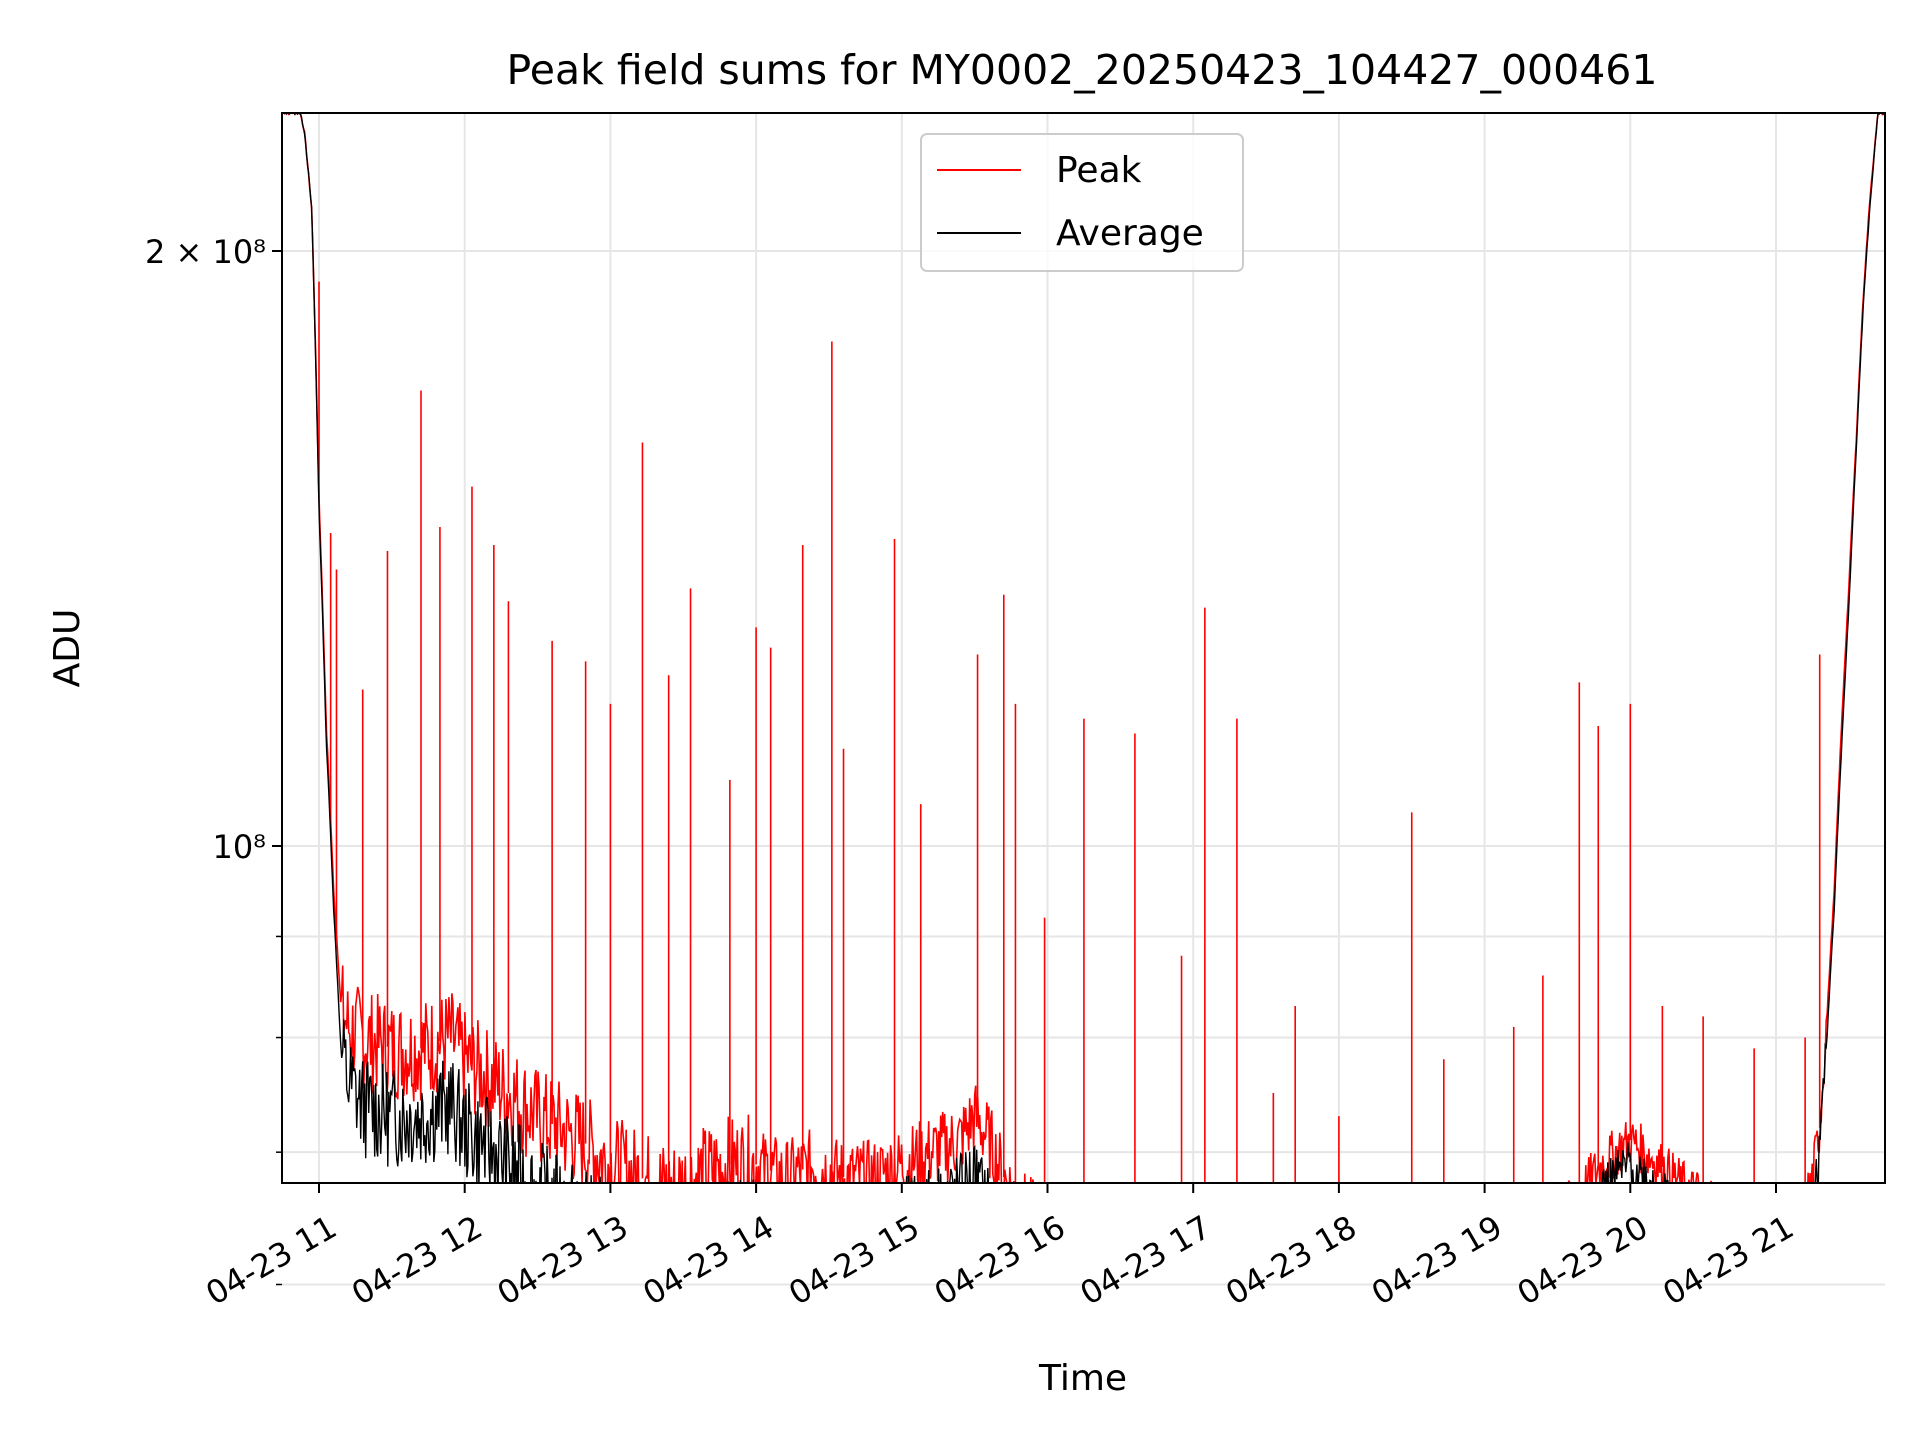  I want to click on x-axis-label: Time, so click(1082, 1378).